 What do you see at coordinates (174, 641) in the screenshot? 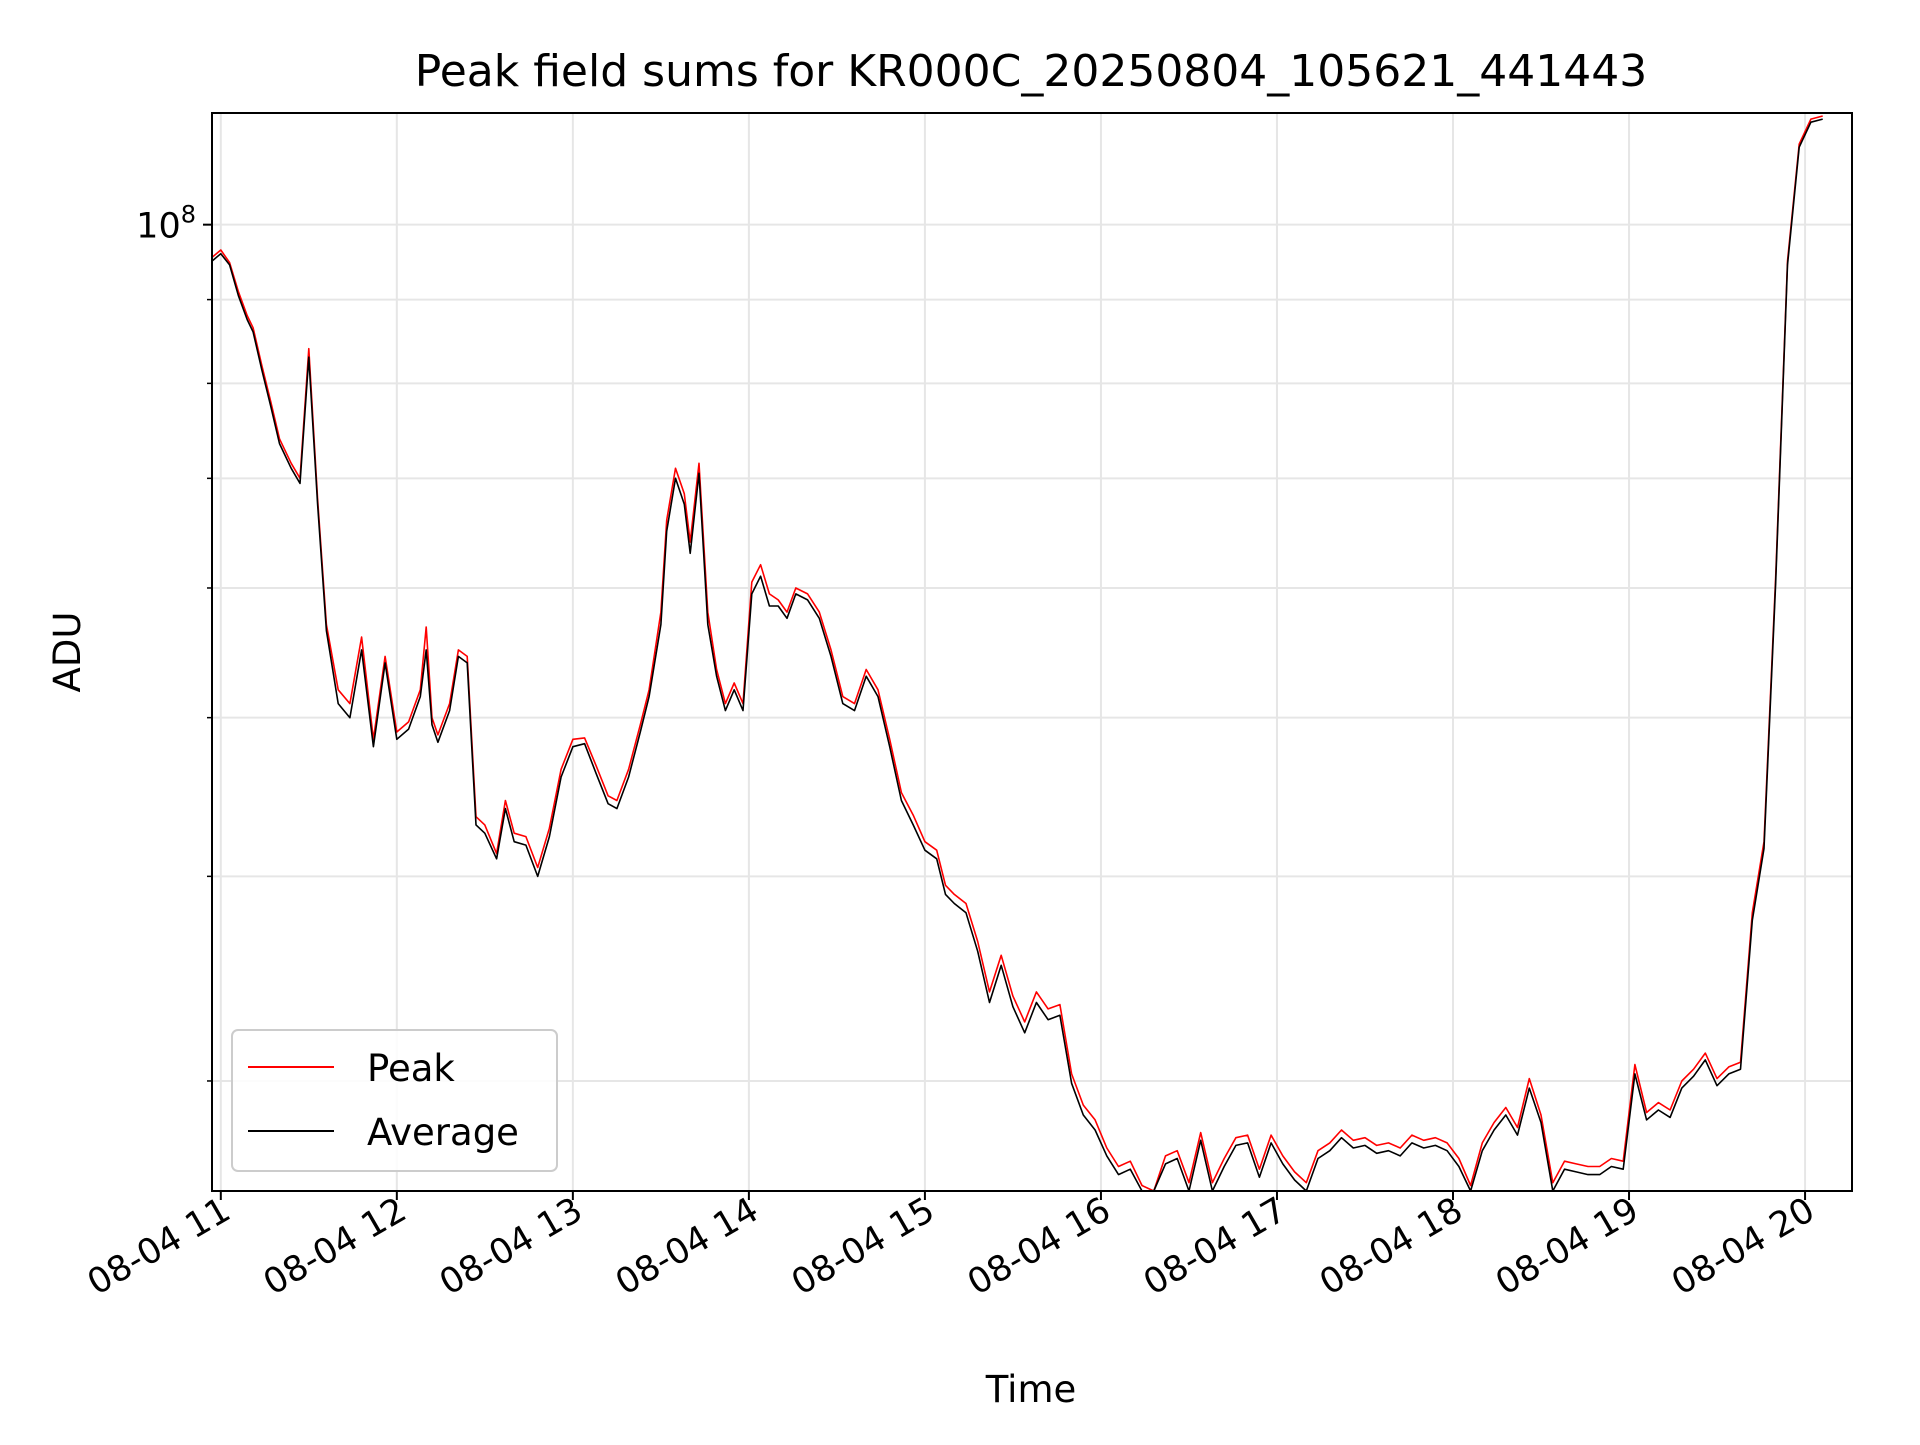
I see `y-axis-ticks: 108` at bounding box center [174, 641].